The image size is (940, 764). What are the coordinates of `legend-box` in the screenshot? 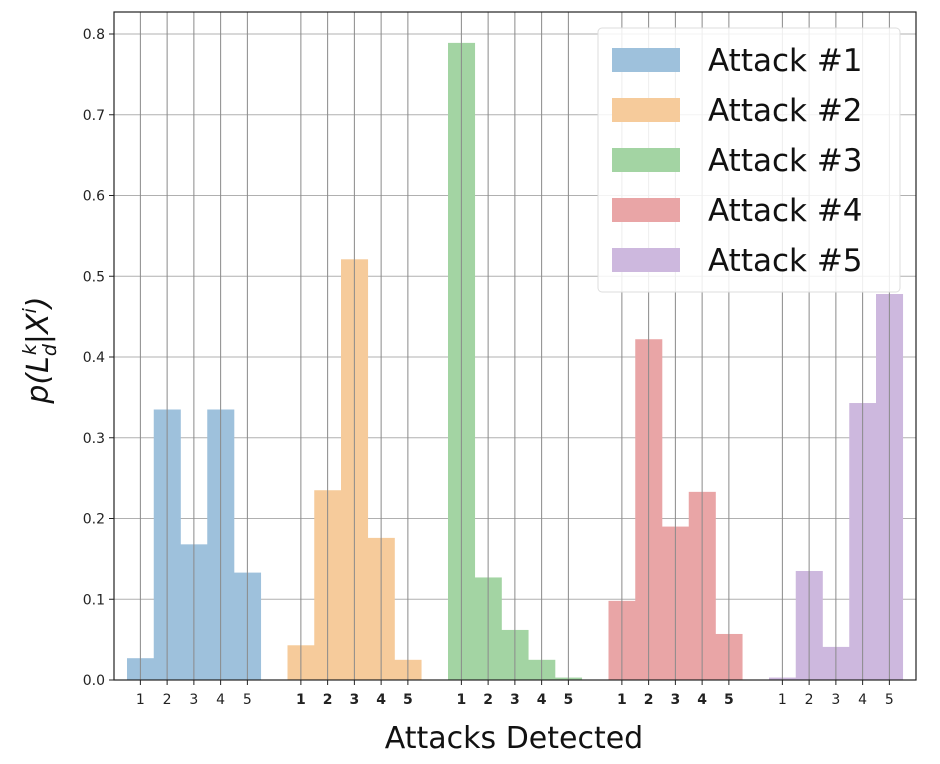 It's located at (749, 160).